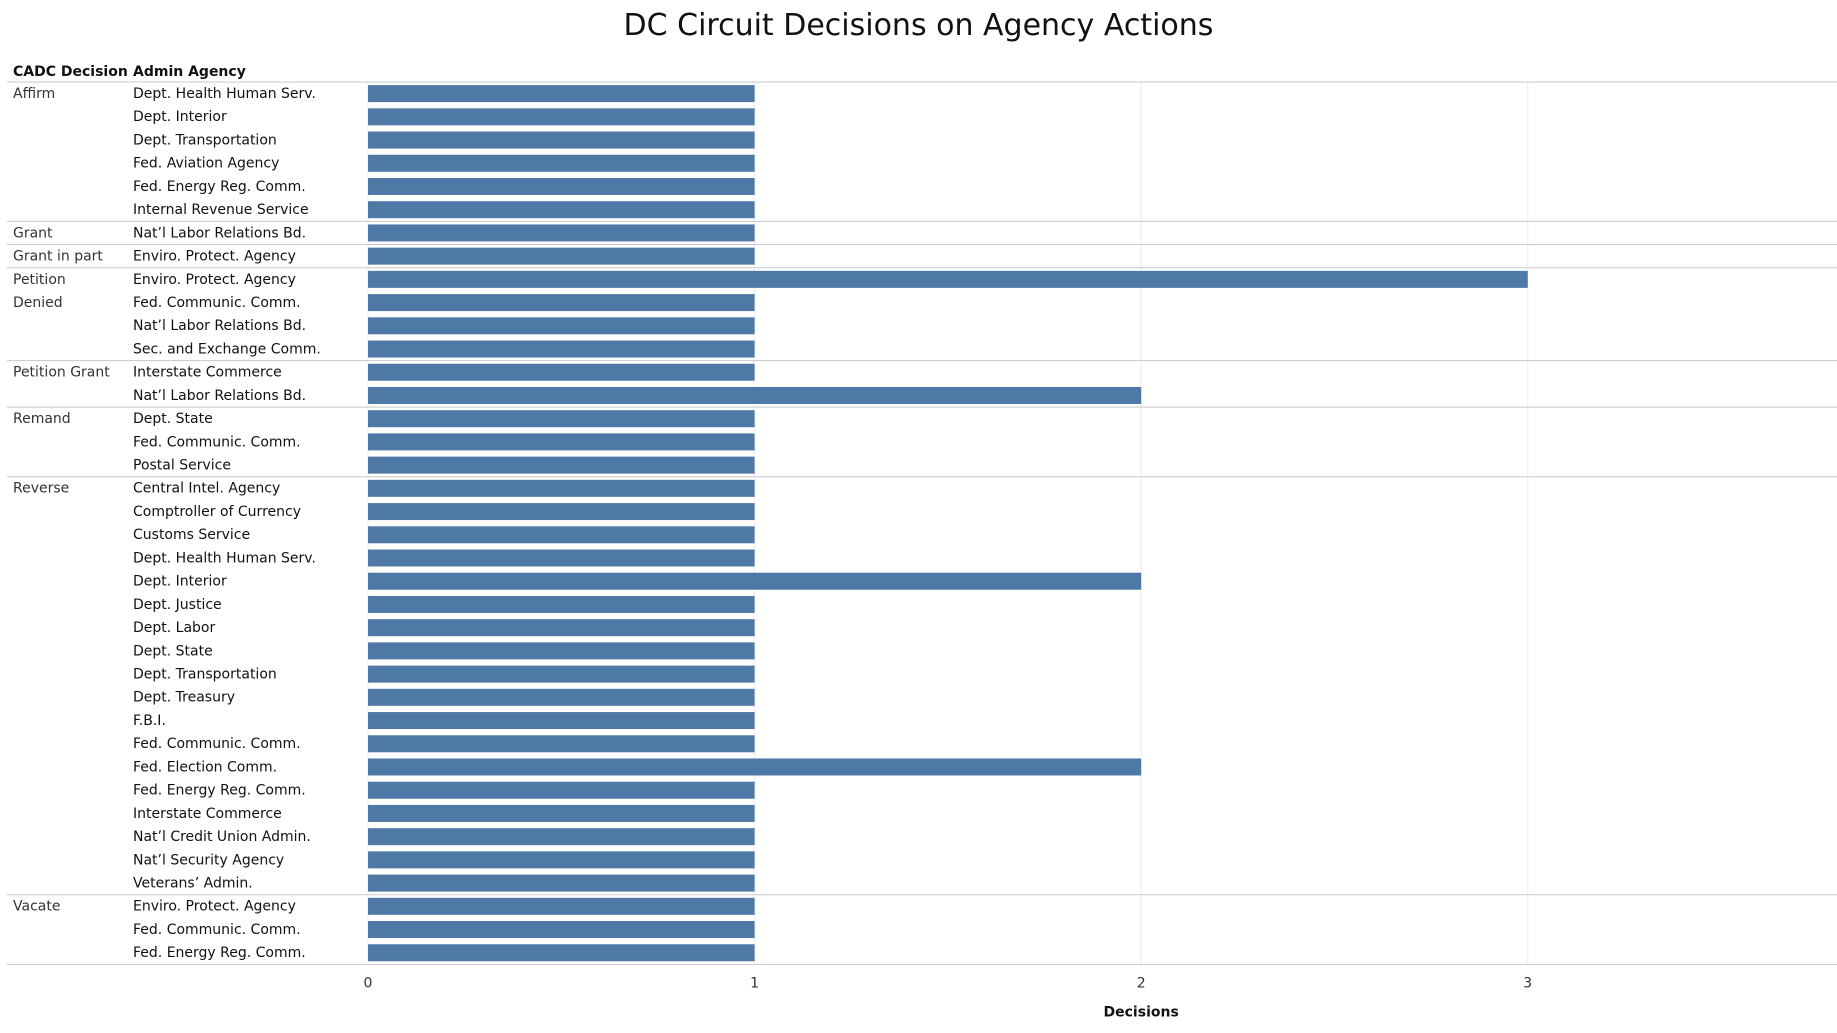  What do you see at coordinates (182, 466) in the screenshot?
I see `agency-label: Postal Service` at bounding box center [182, 466].